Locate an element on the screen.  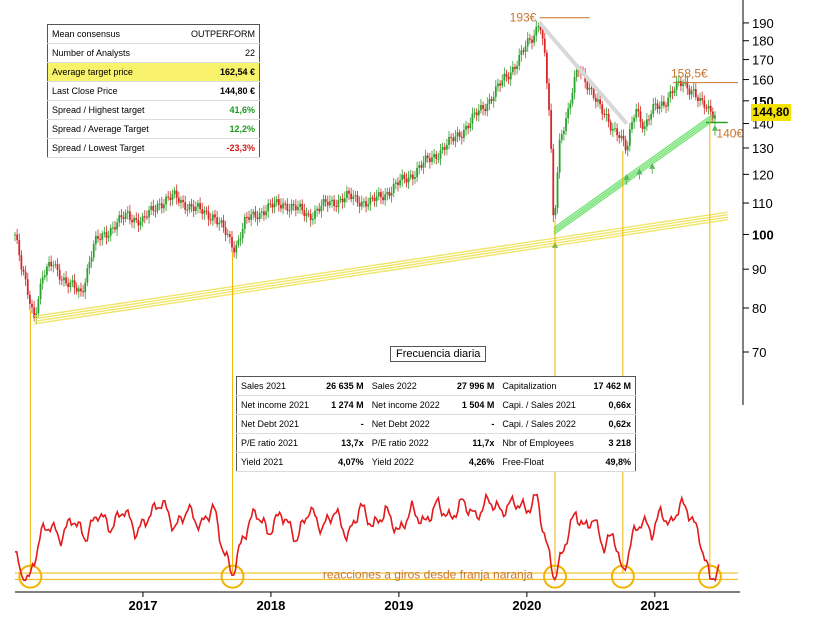
consensus-value: 41,6% is located at coordinates (216, 110).